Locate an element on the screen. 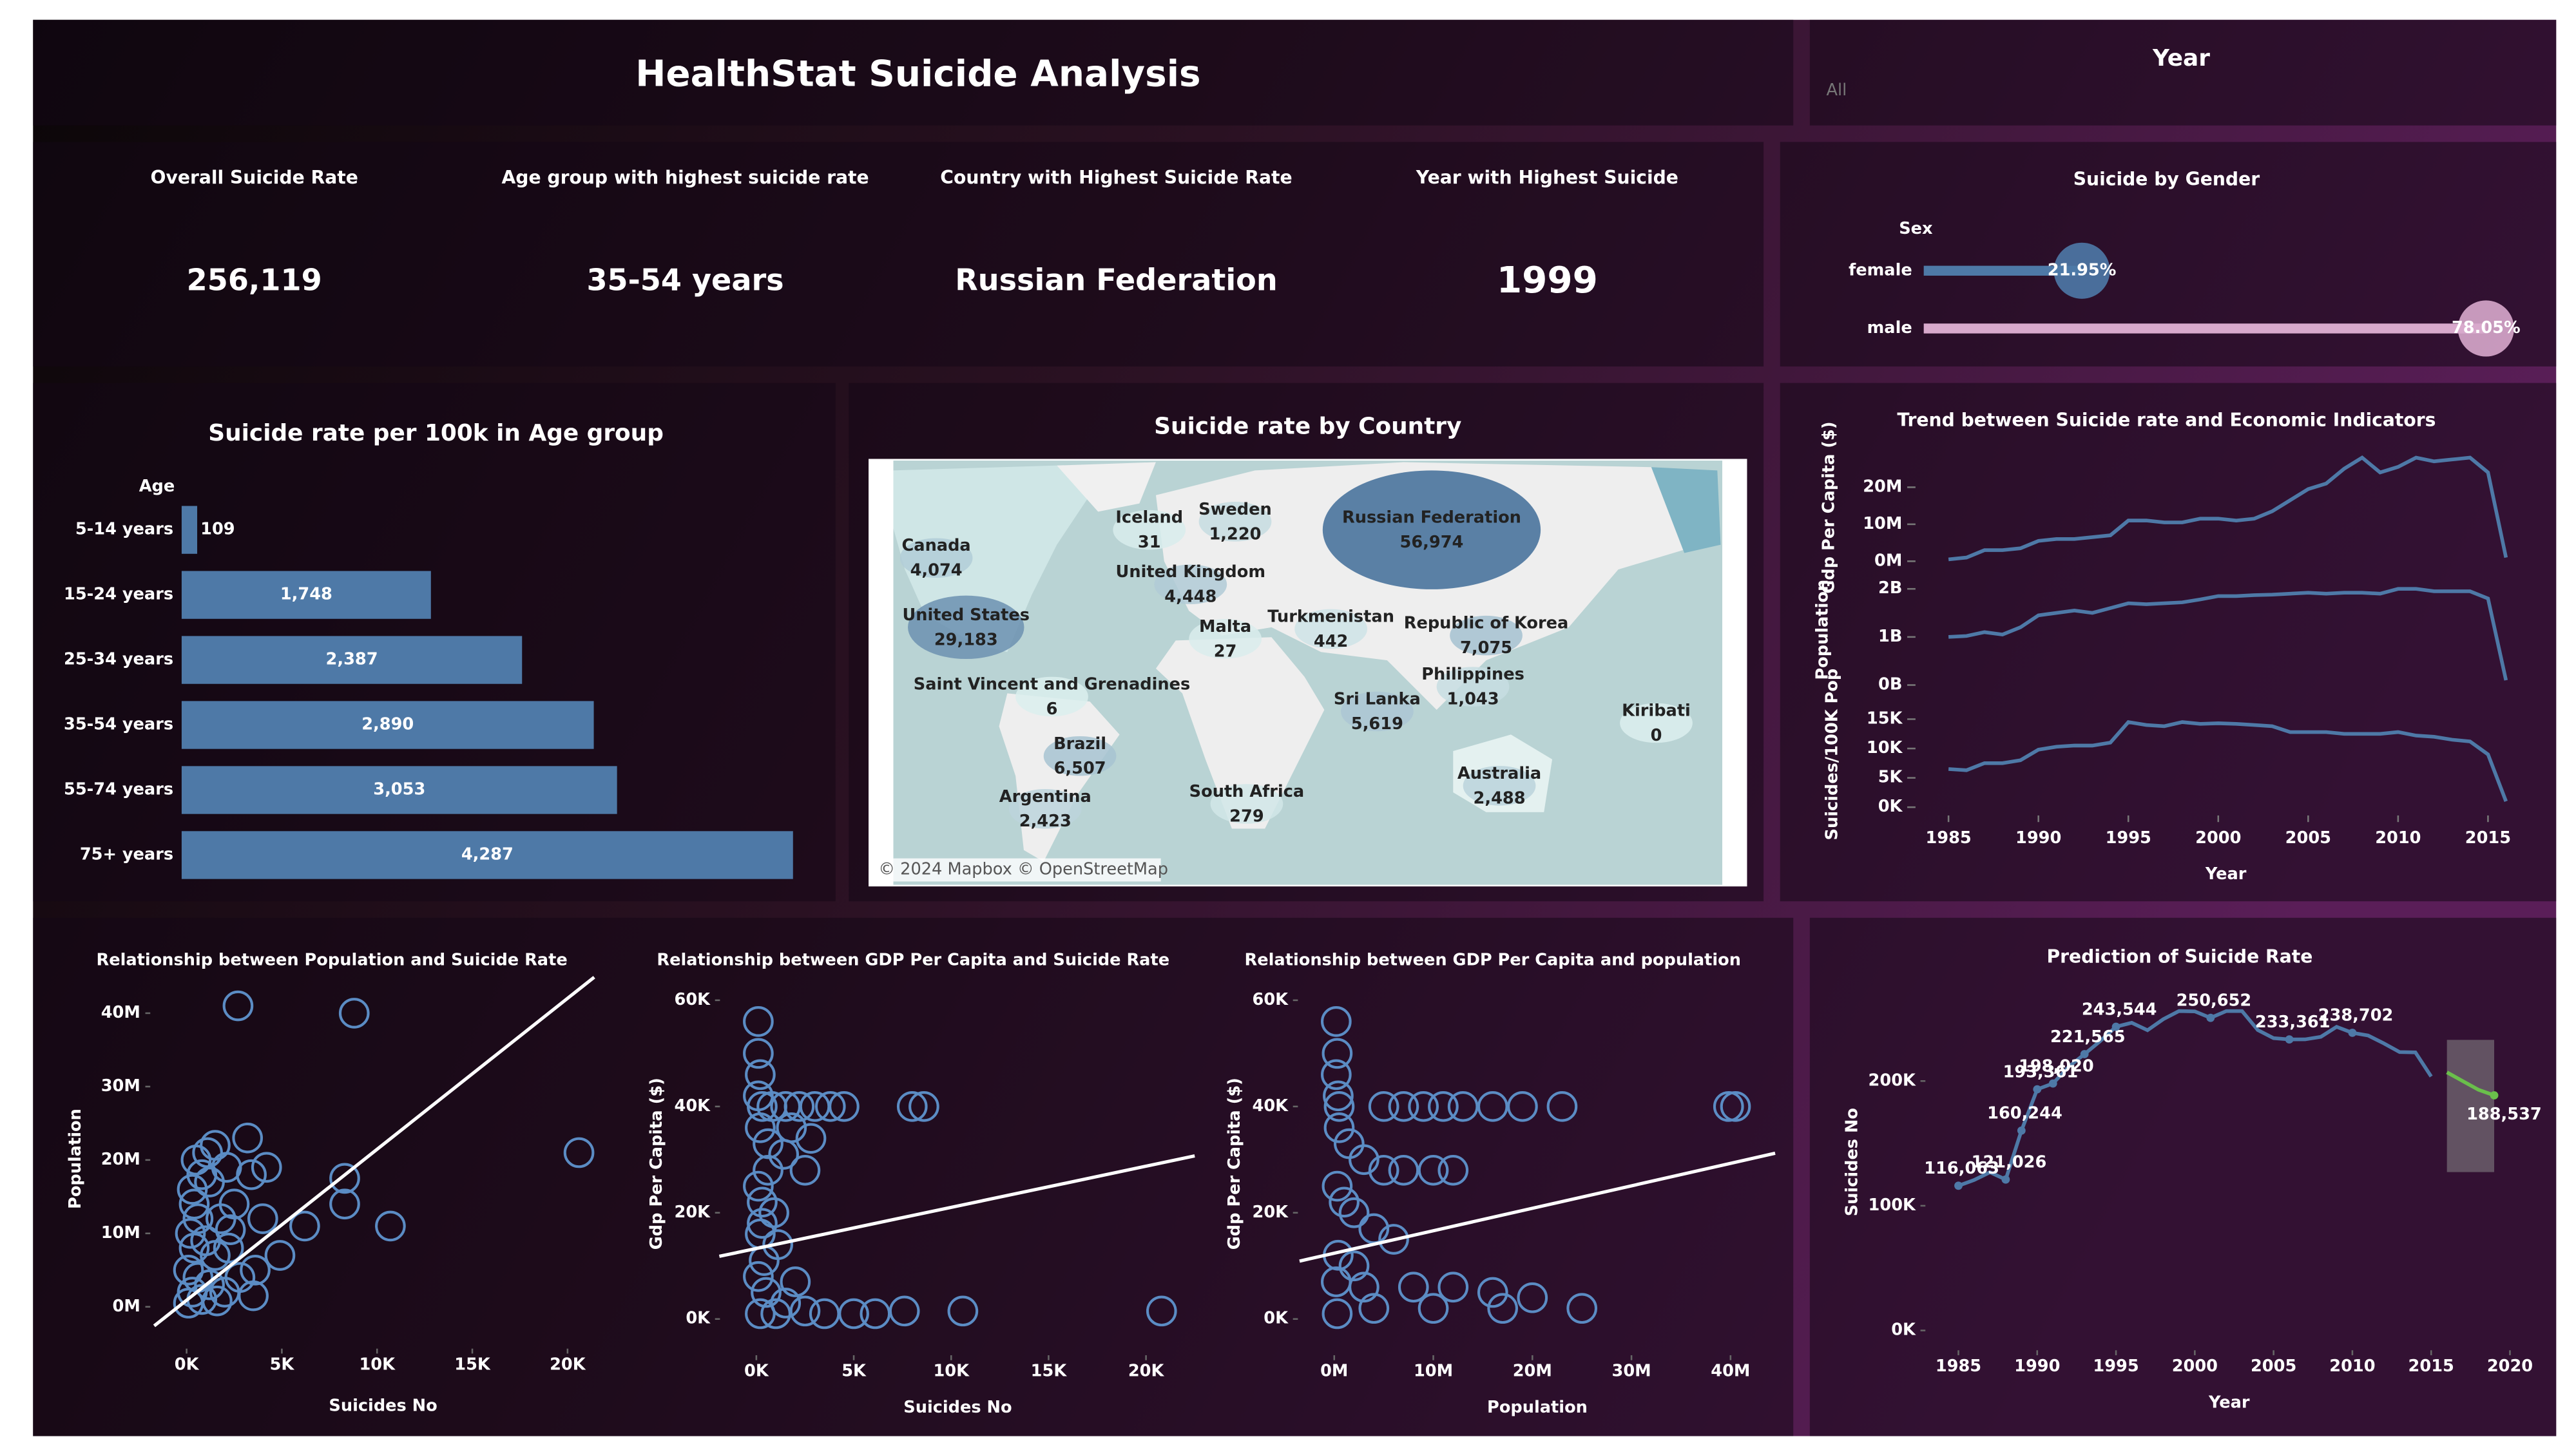 Image resolution: width=2576 pixels, height=1448 pixels. x-tick-label: 0M is located at coordinates (1334, 1371).